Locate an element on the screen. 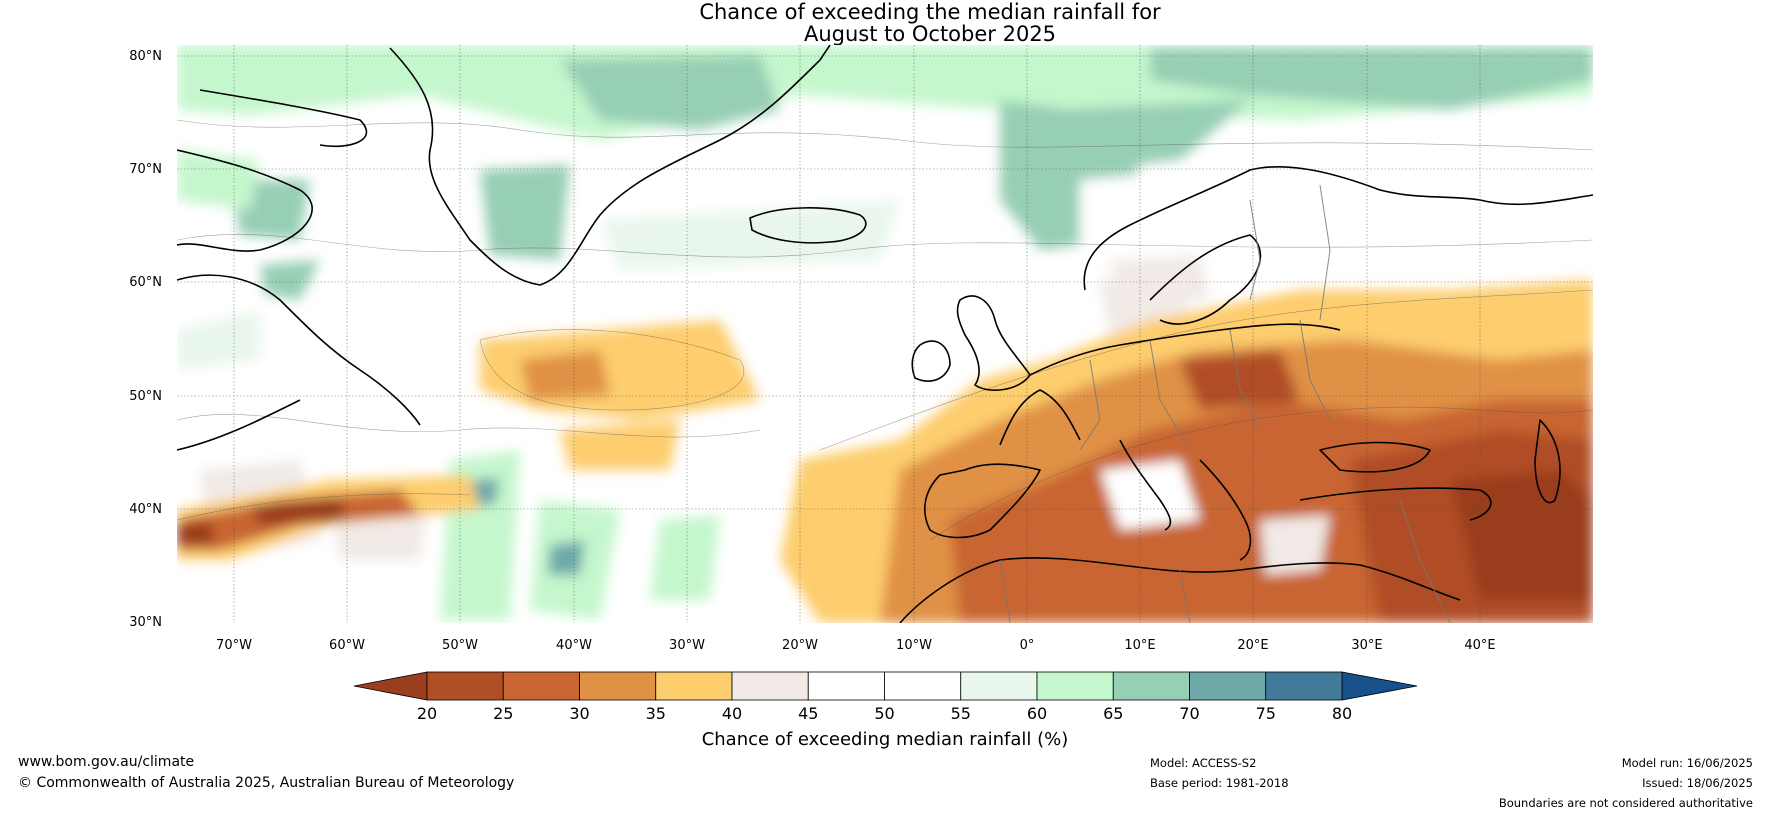  lon-label: 60°W is located at coordinates (347, 645).